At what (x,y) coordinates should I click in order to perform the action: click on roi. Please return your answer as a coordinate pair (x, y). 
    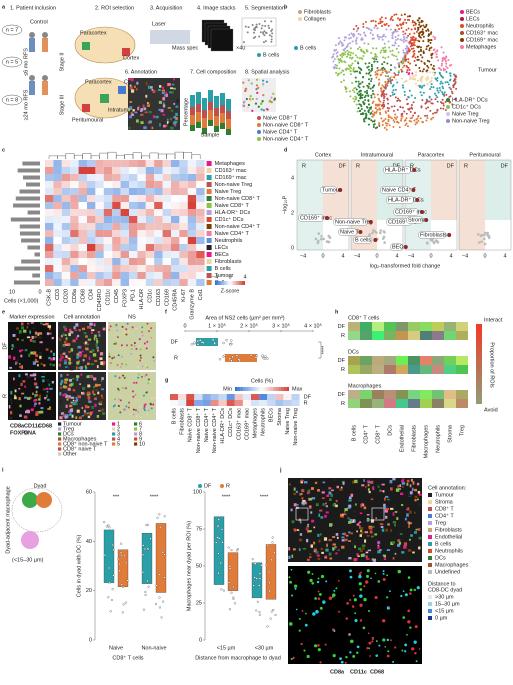
    Looking at the image, I should click on (86, 46).